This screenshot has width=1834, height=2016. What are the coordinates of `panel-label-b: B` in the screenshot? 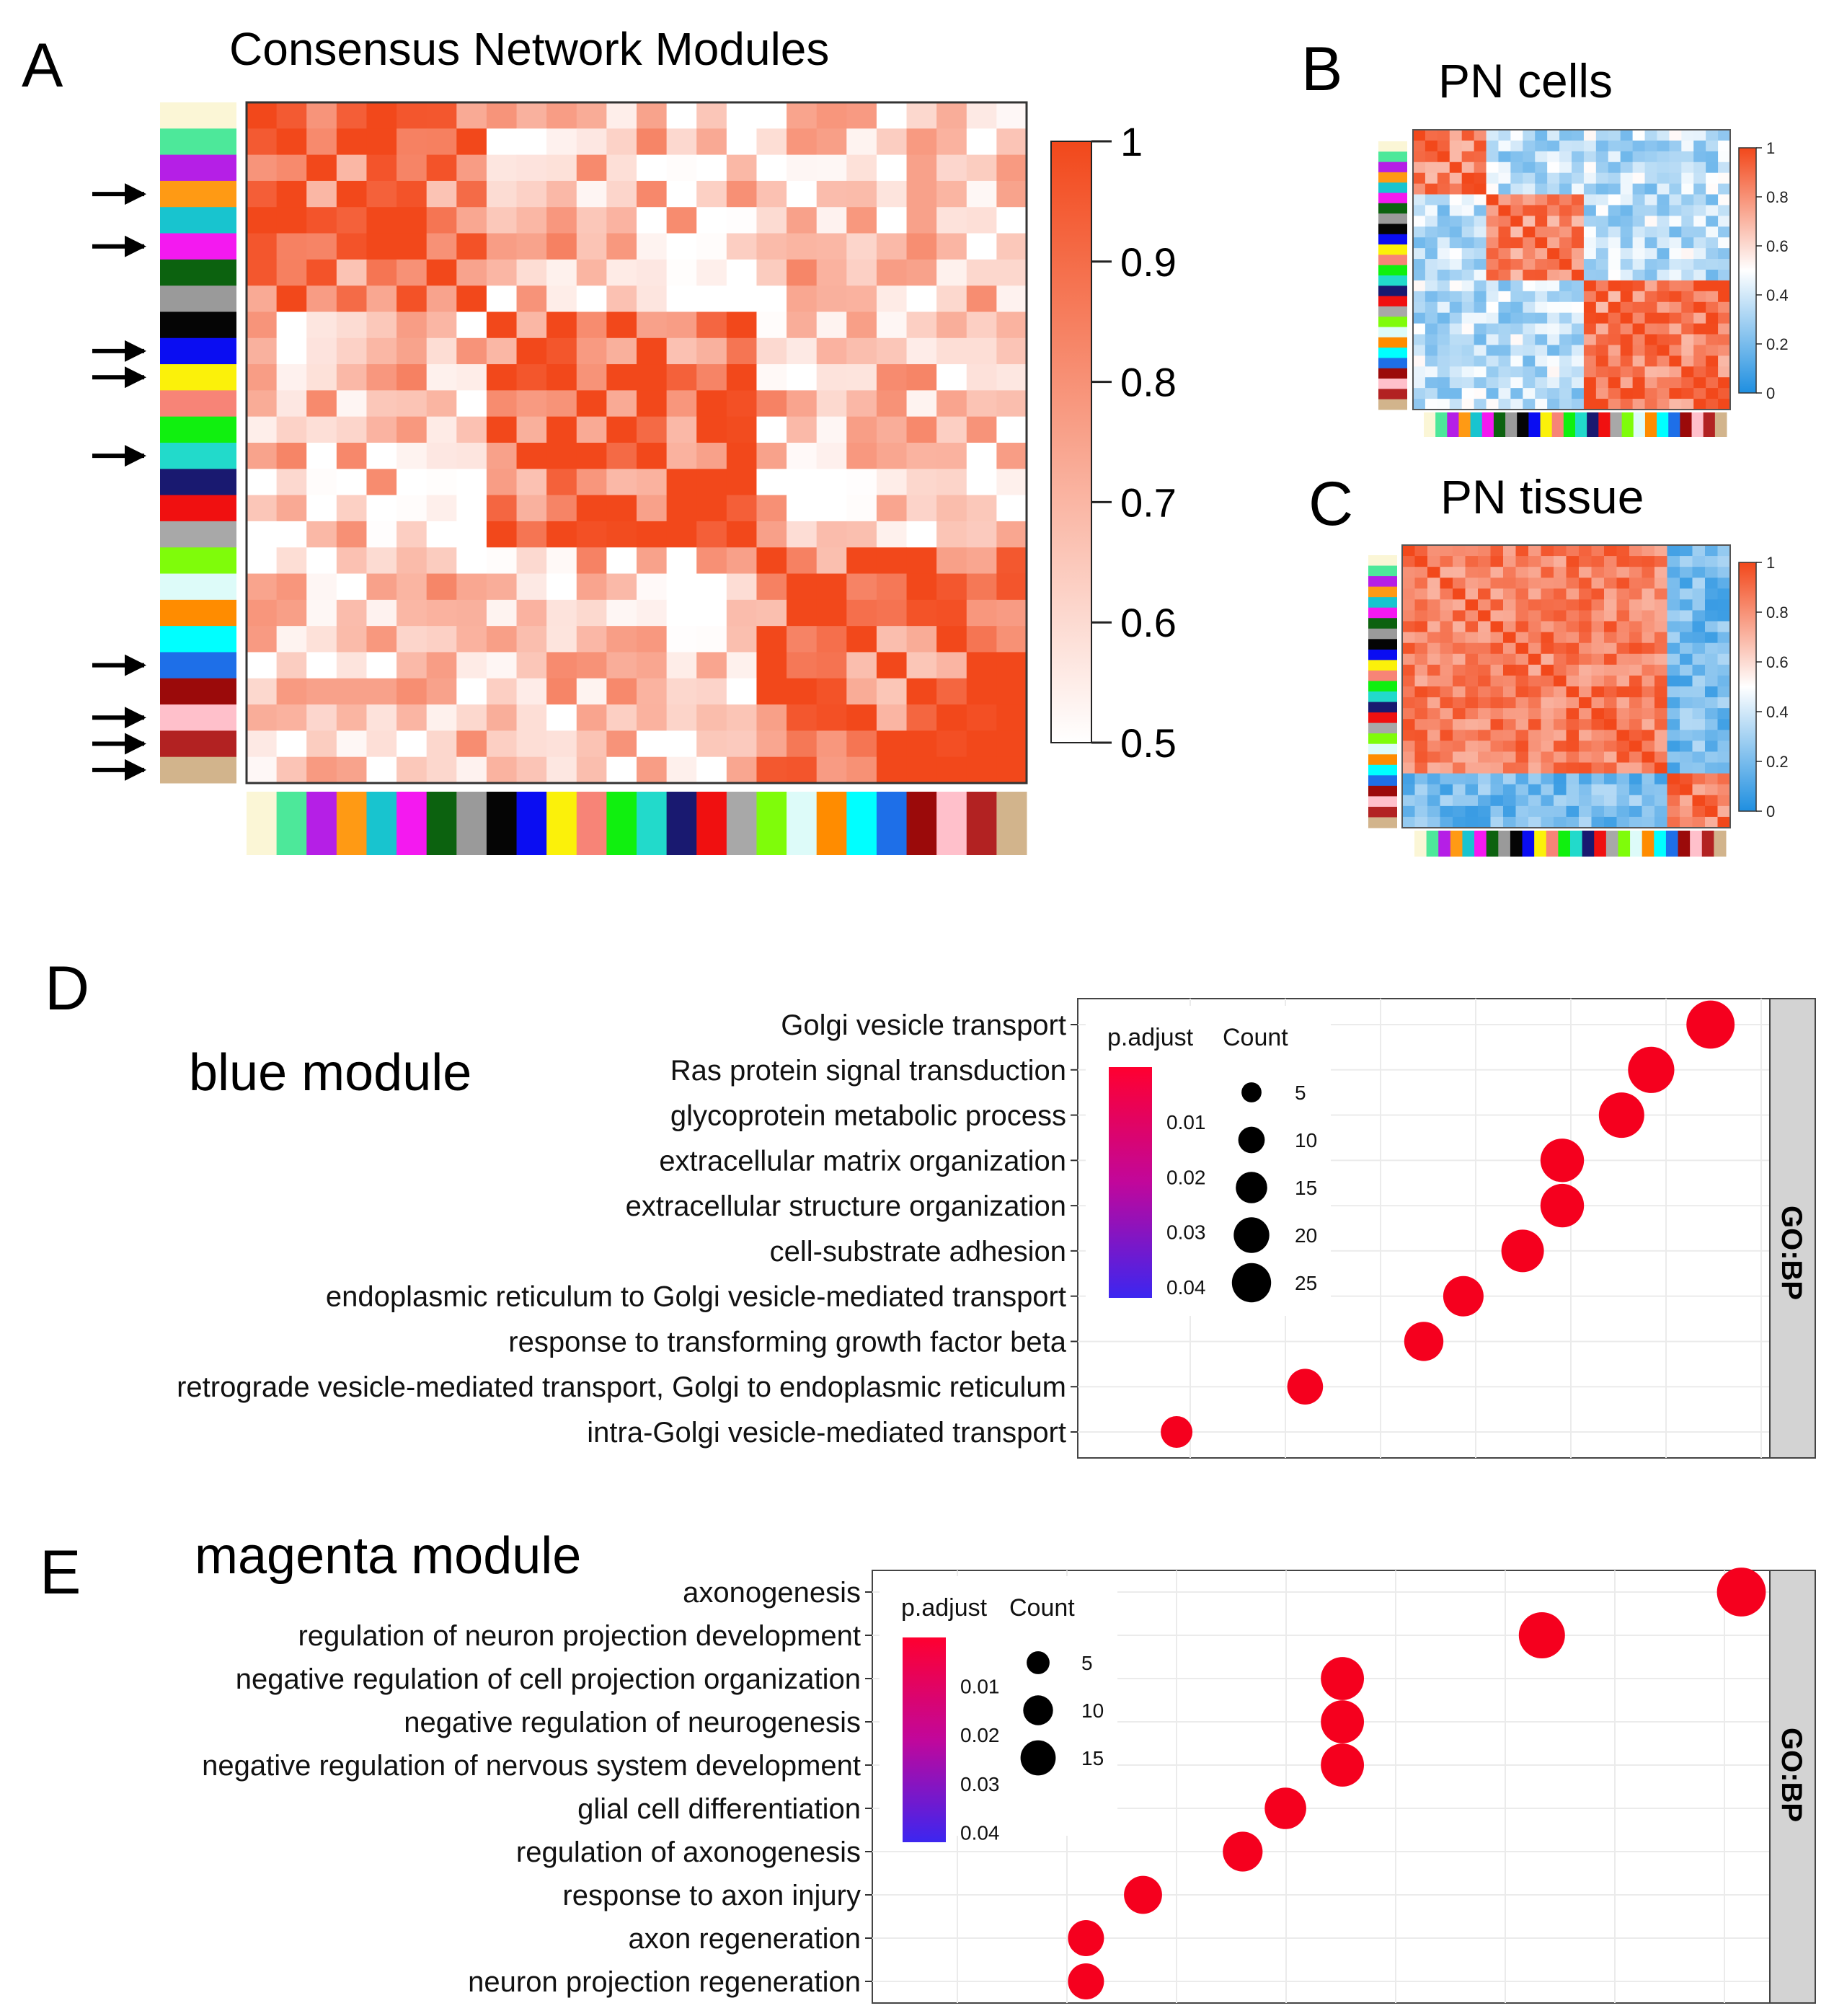 It's located at (1321, 69).